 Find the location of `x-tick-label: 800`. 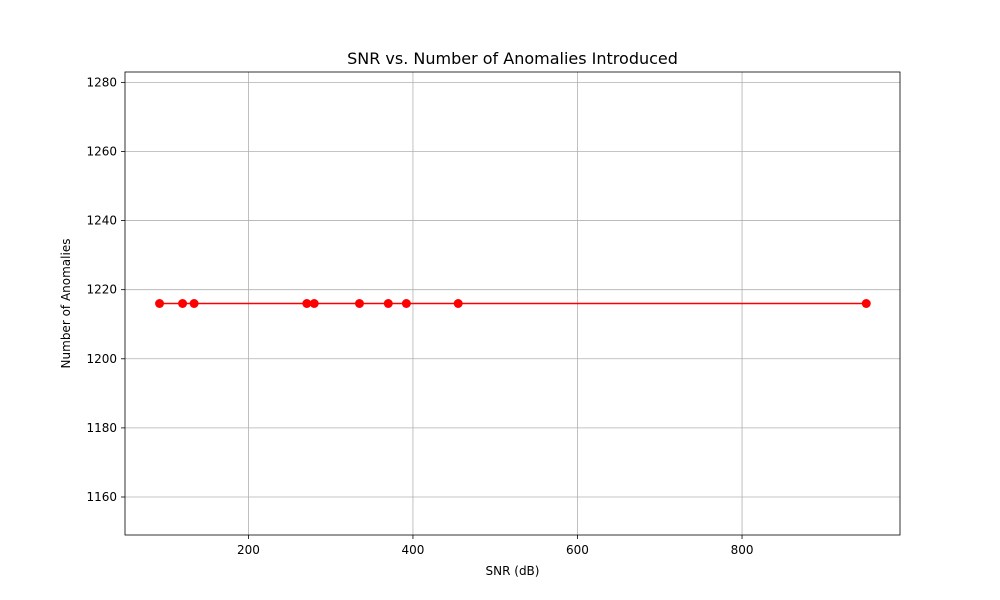

x-tick-label: 800 is located at coordinates (742, 550).